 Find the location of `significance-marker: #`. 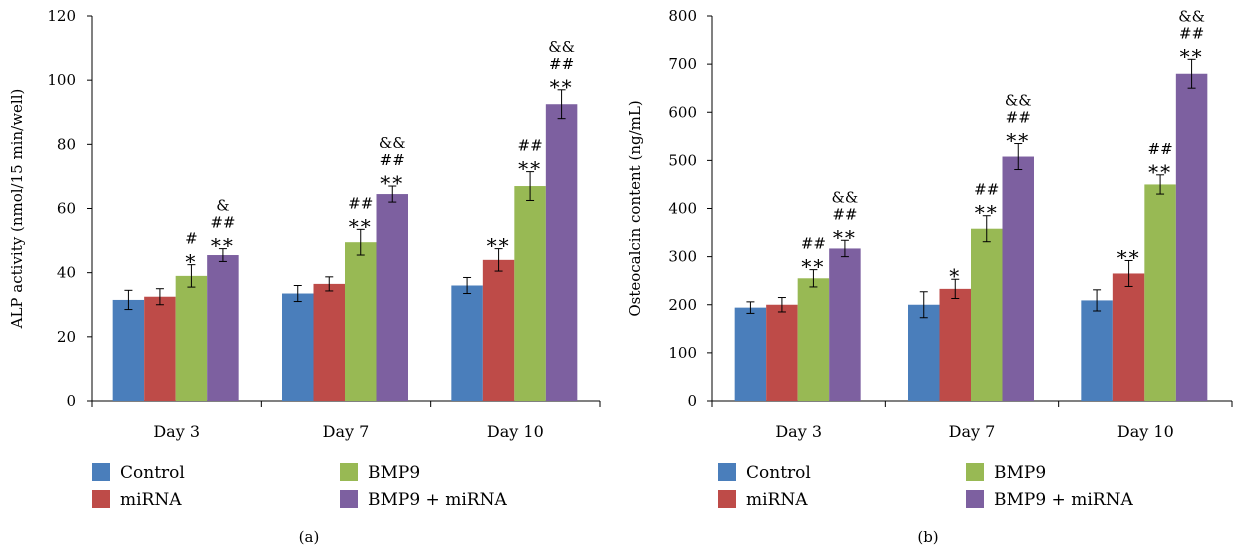

significance-marker: # is located at coordinates (191, 239).